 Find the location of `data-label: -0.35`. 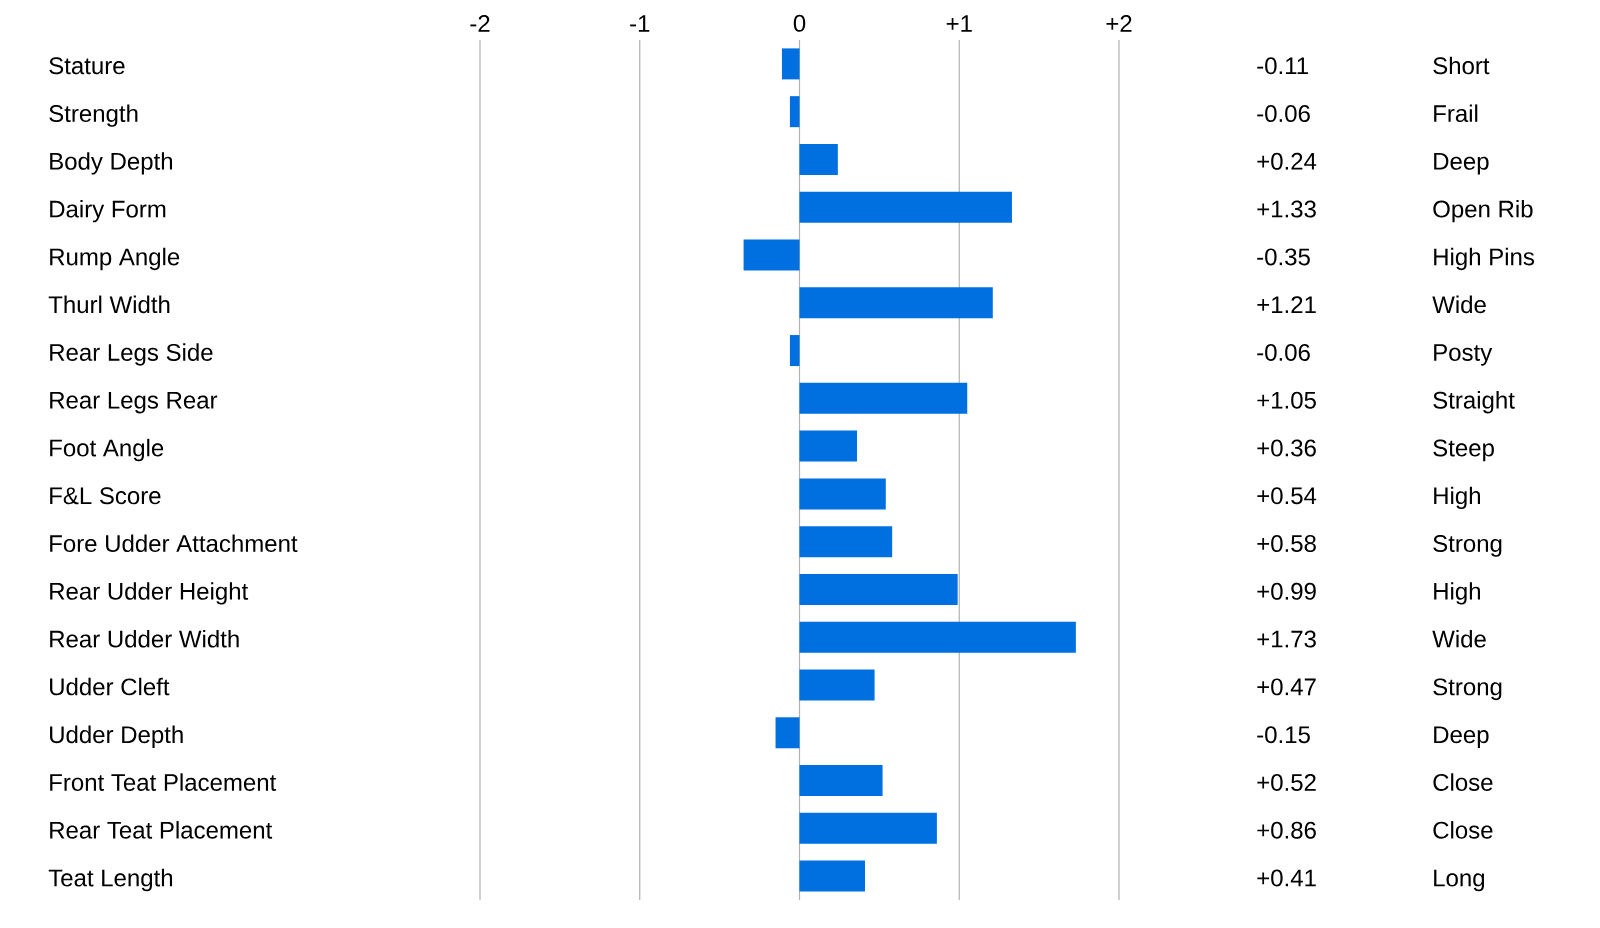

data-label: -0.35 is located at coordinates (1283, 257).